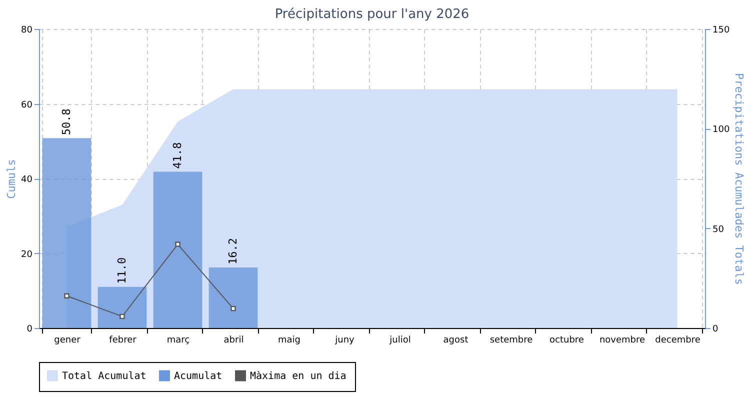 The image size is (750, 400). I want to click on x-tick-label: febrer, so click(123, 341).